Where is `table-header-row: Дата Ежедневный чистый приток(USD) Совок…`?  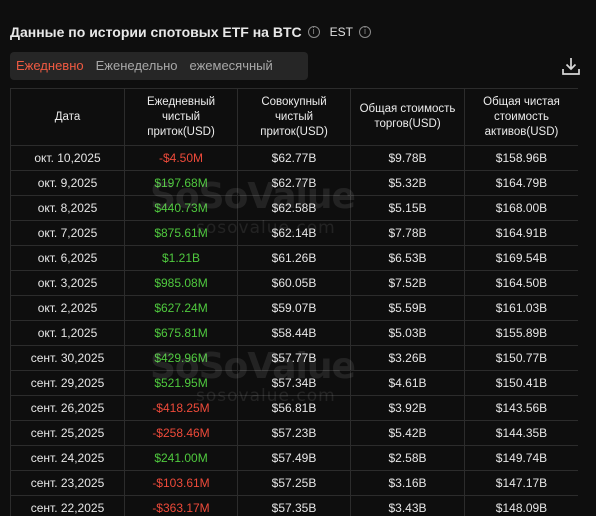 table-header-row: Дата Ежедневный чистый приток(USD) Совок… is located at coordinates (294, 117).